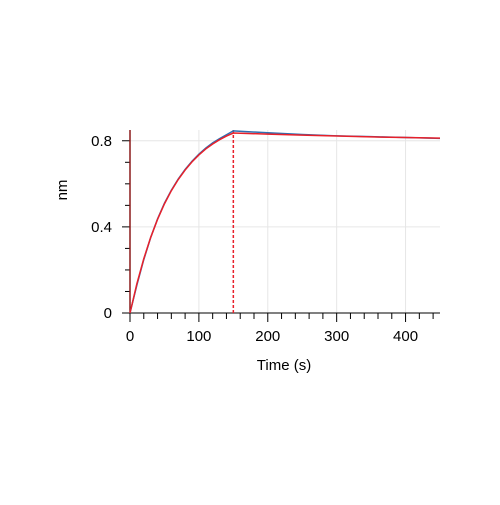 This screenshot has height=505, width=500. What do you see at coordinates (405, 336) in the screenshot?
I see `x-tick-label: 400` at bounding box center [405, 336].